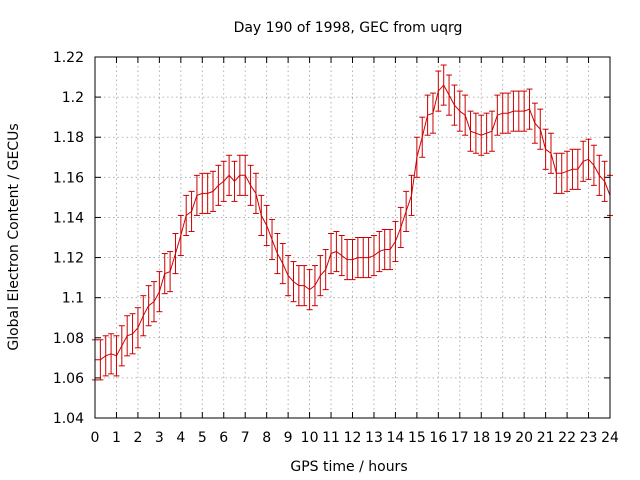 Image resolution: width=640 pixels, height=480 pixels. Describe the element at coordinates (68, 419) in the screenshot. I see `y-tick-label: 1.04` at that location.